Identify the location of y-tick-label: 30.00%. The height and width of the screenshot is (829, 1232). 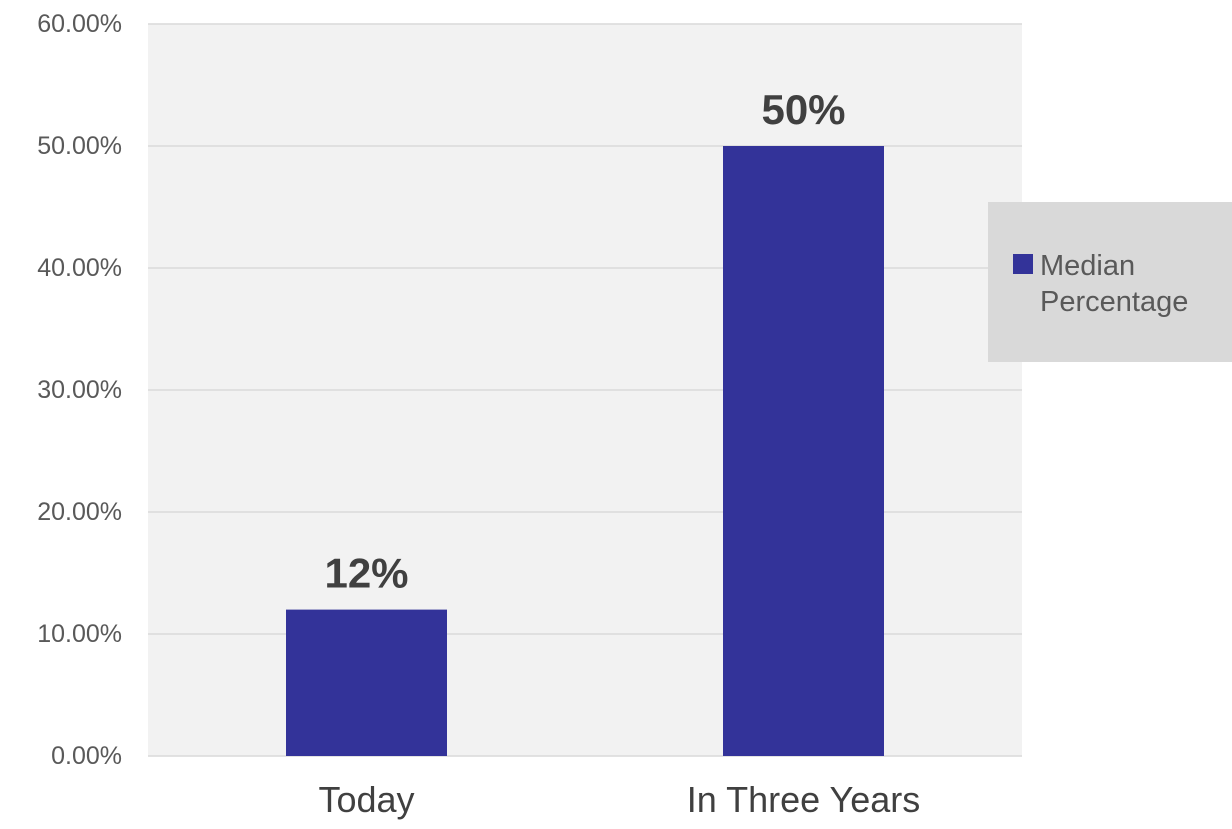
(79, 390).